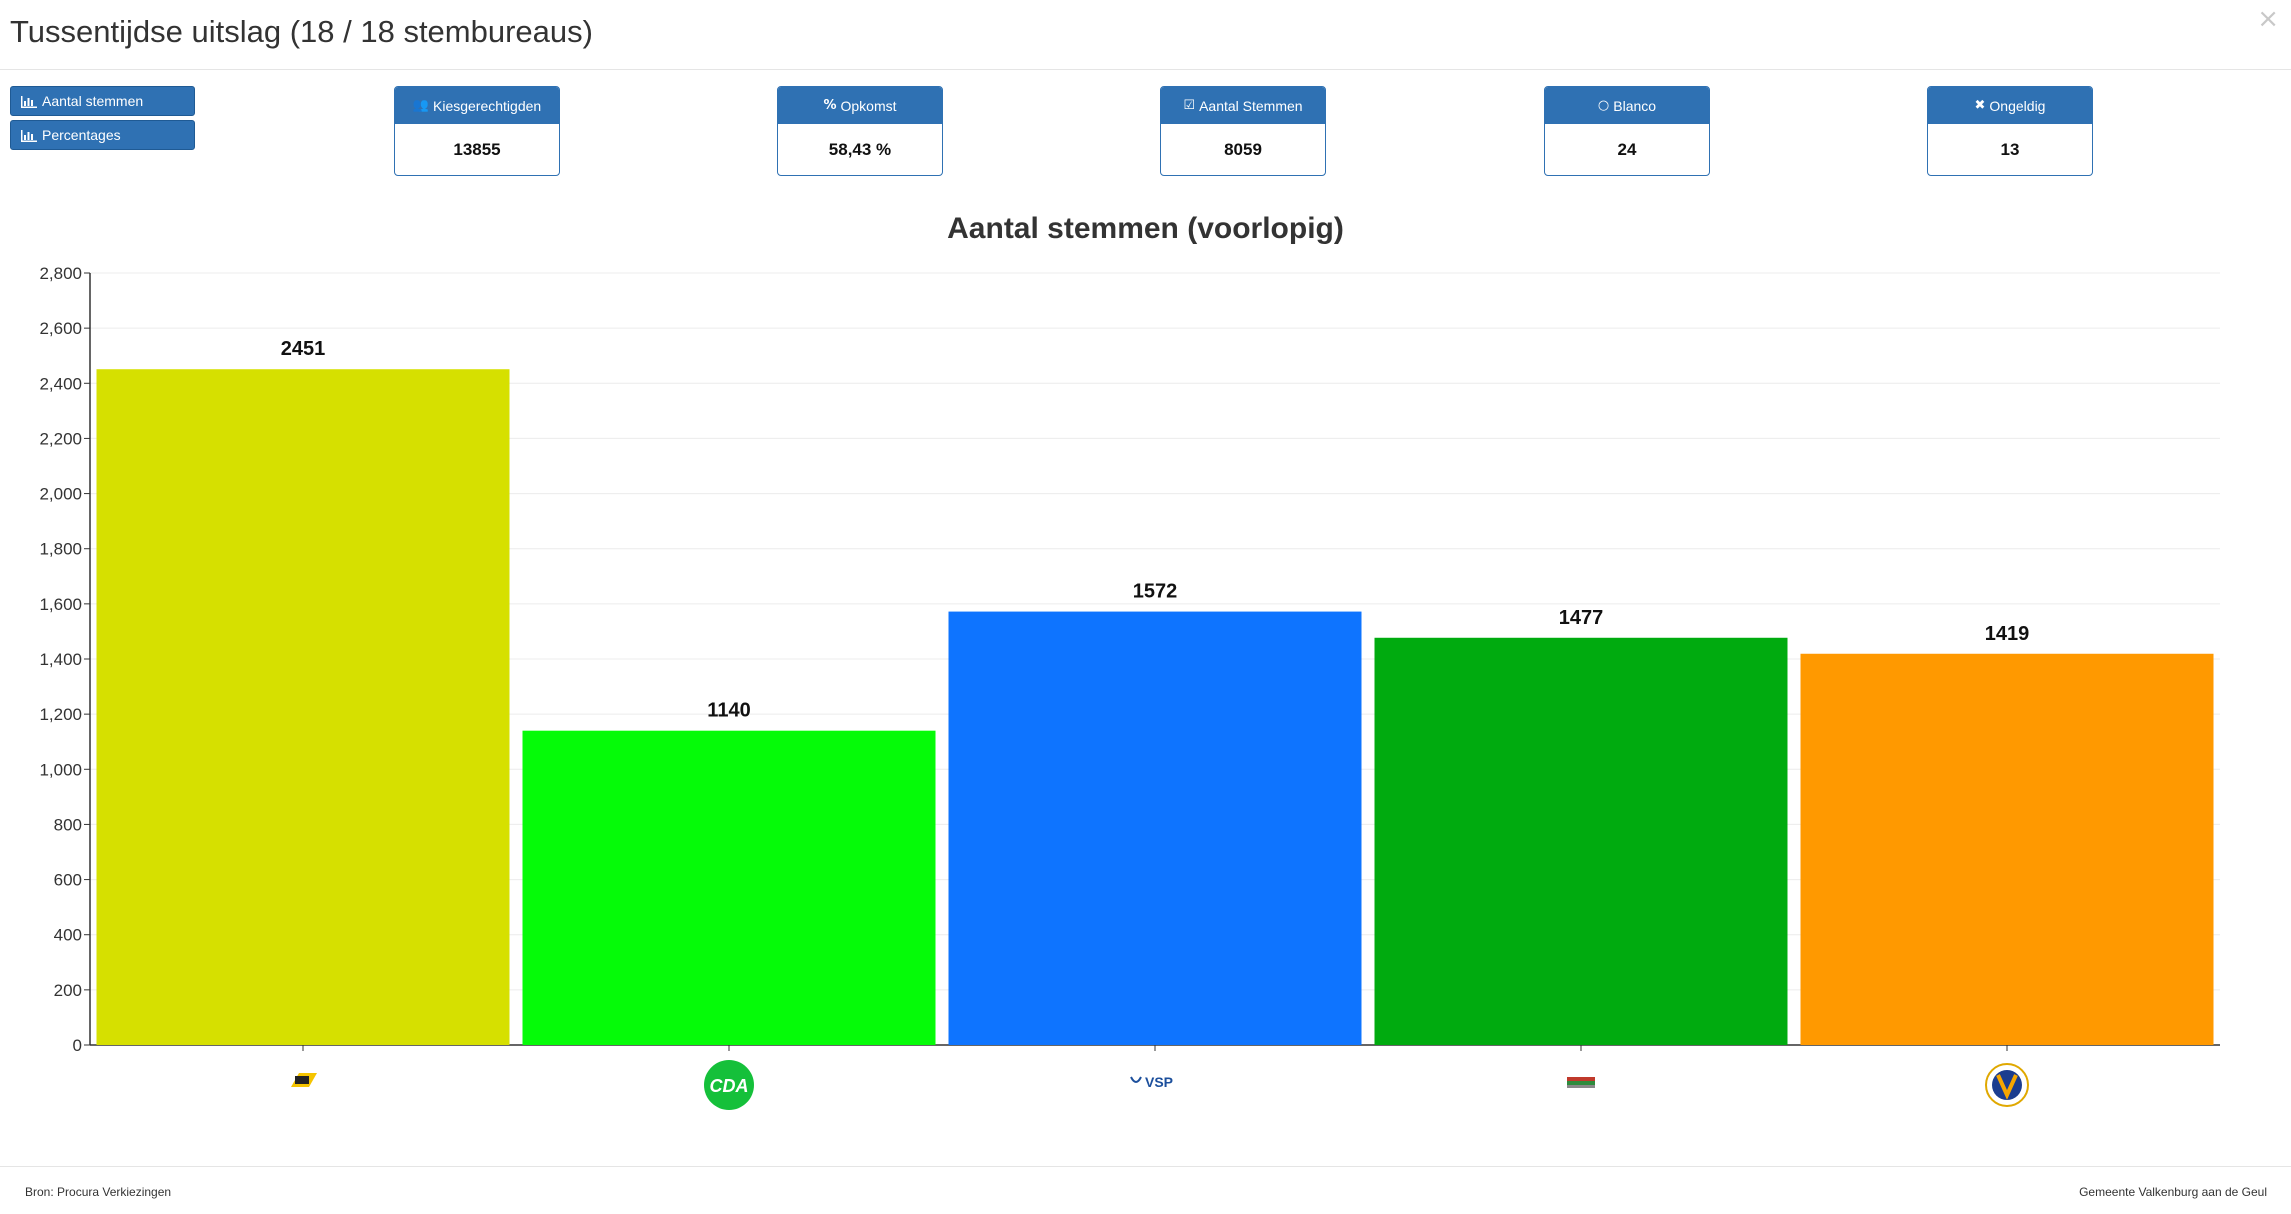 The height and width of the screenshot is (1214, 2291). Describe the element at coordinates (1159, 1082) in the screenshot. I see `svg-text: VSP` at that location.